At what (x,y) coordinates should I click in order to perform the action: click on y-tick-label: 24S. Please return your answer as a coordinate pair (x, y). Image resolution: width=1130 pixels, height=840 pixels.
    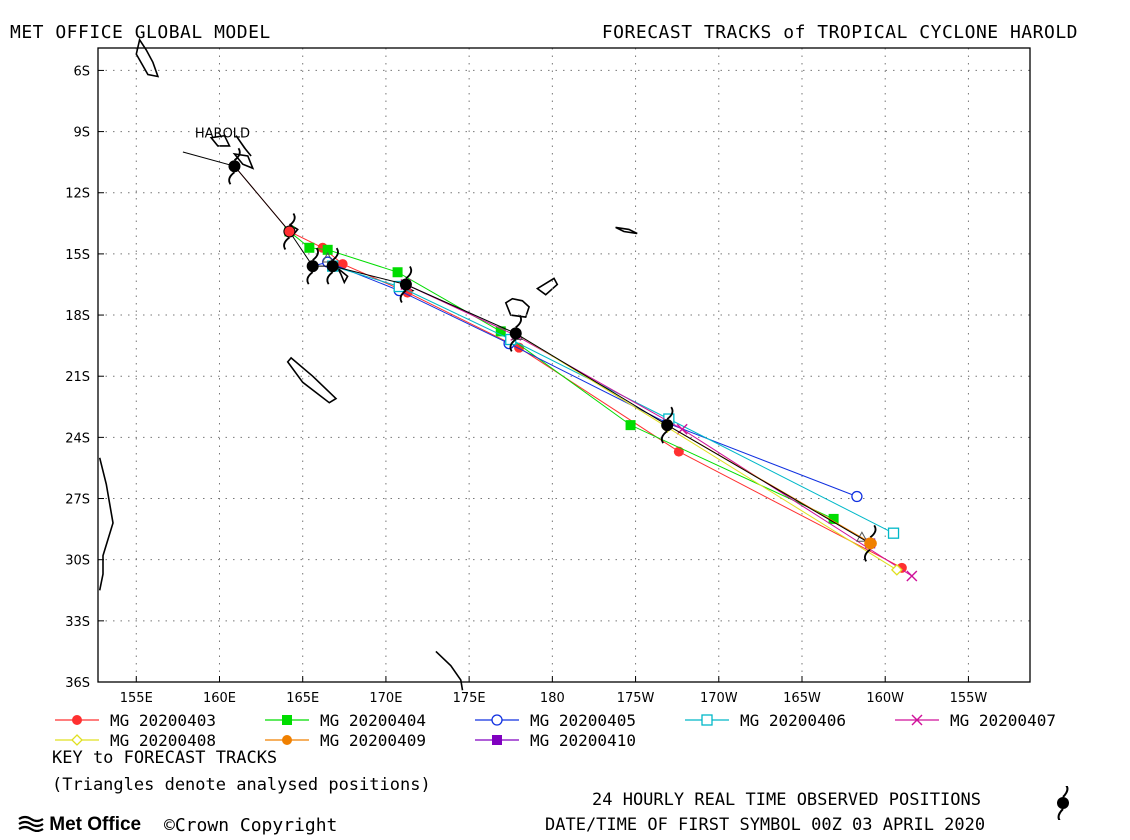
    Looking at the image, I should click on (77, 438).